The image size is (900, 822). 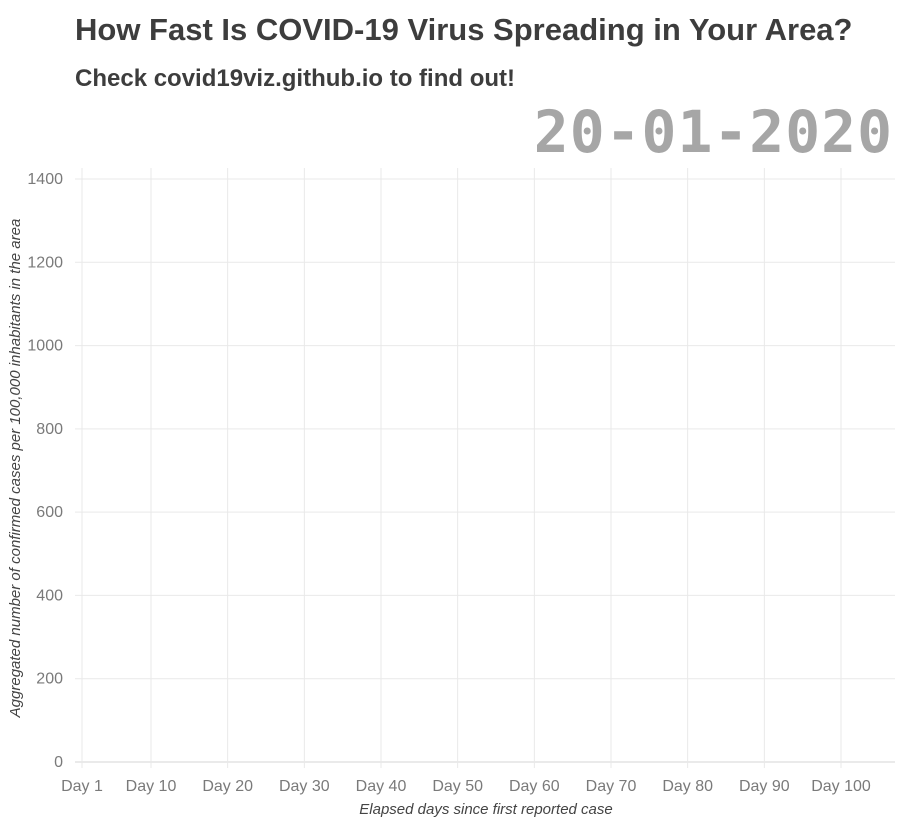 What do you see at coordinates (485, 809) in the screenshot?
I see `x-axis-title: Elapsed days since first reported case` at bounding box center [485, 809].